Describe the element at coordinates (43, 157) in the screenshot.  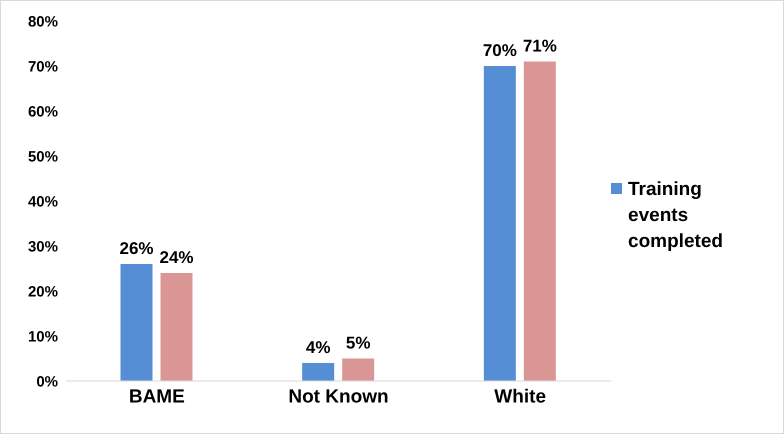
I see `y-tick-label: 50%` at that location.